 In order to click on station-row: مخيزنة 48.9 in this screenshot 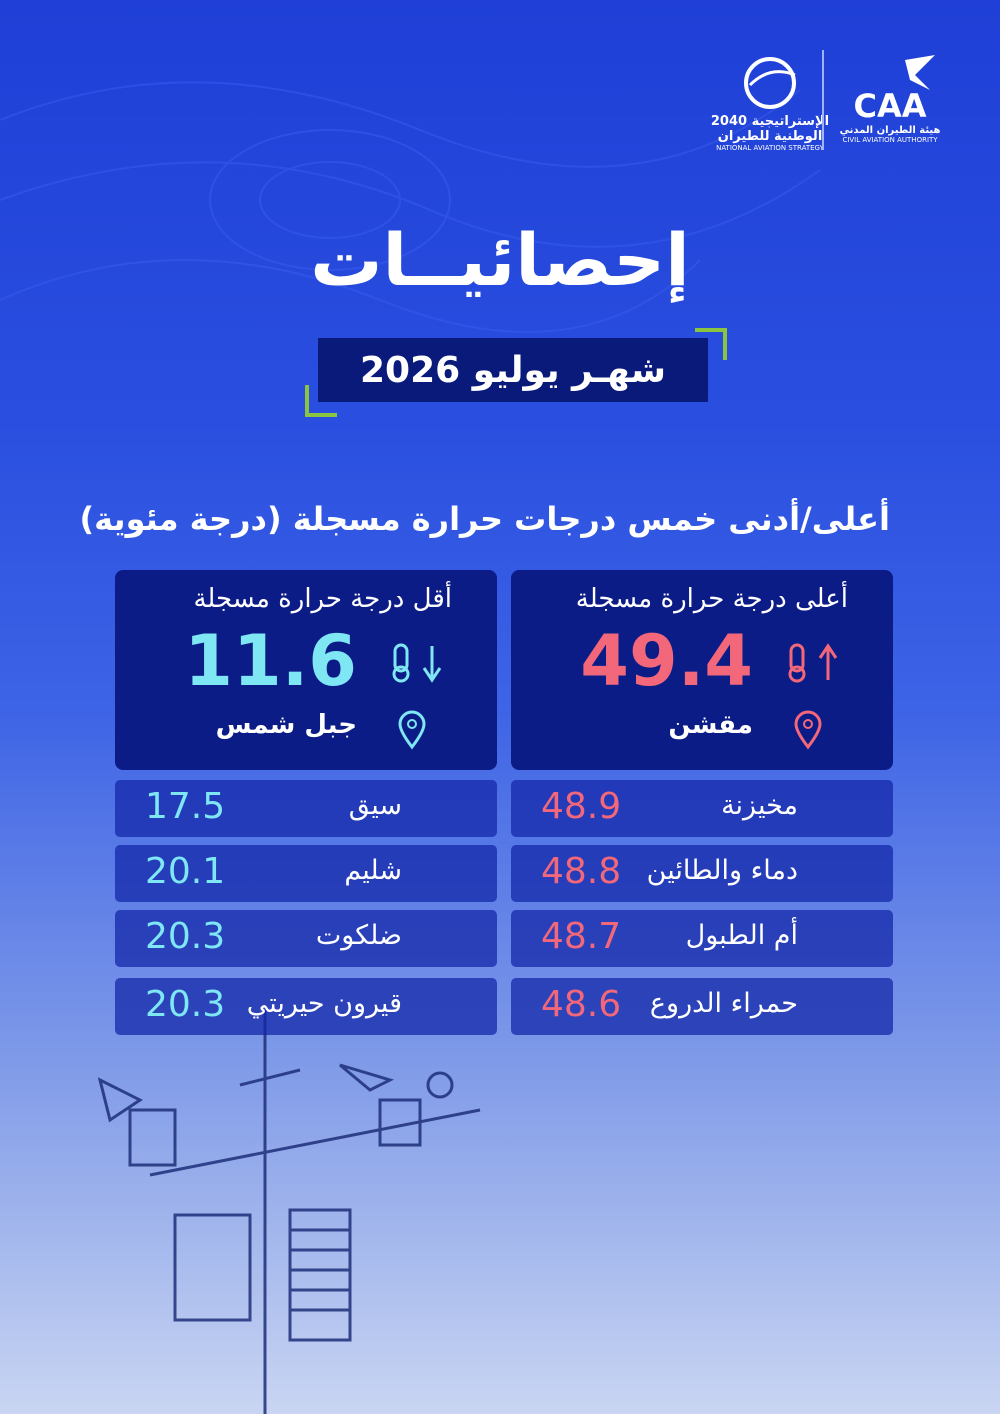, I will do `click(702, 808)`.